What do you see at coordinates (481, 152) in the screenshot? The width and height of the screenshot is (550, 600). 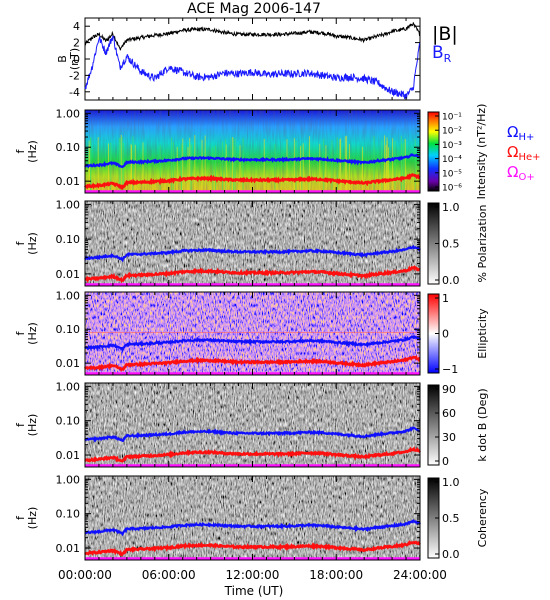 I see `colorbar-label: Intensity (nT²/Hz)` at bounding box center [481, 152].